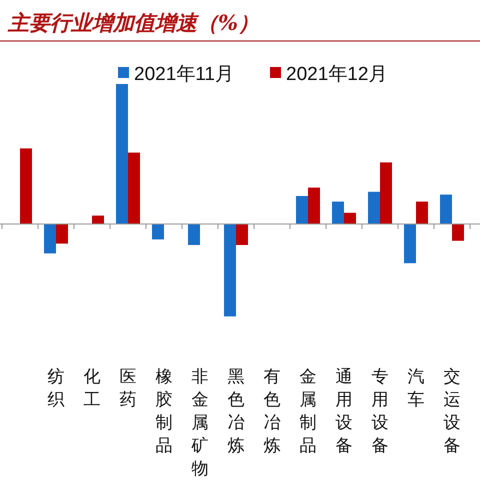  Describe the element at coordinates (416, 388) in the screenshot. I see `x-tick-label: 汽车` at that location.